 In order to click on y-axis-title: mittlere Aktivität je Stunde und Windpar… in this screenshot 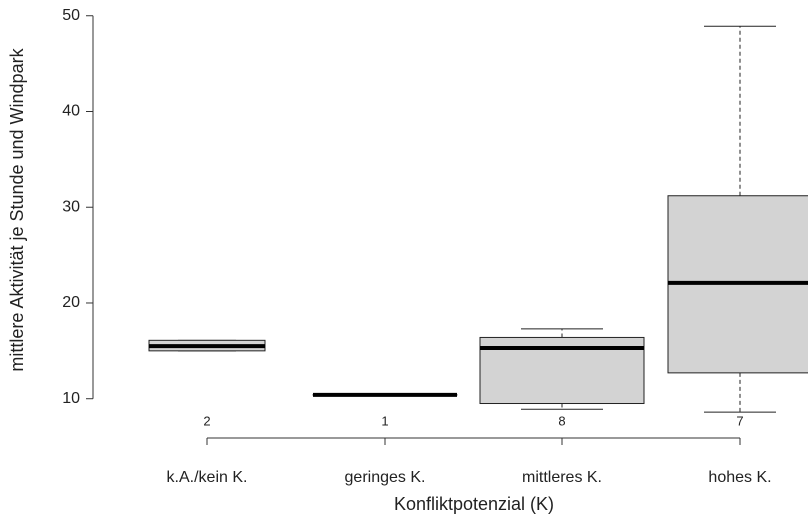, I will do `click(17, 209)`.